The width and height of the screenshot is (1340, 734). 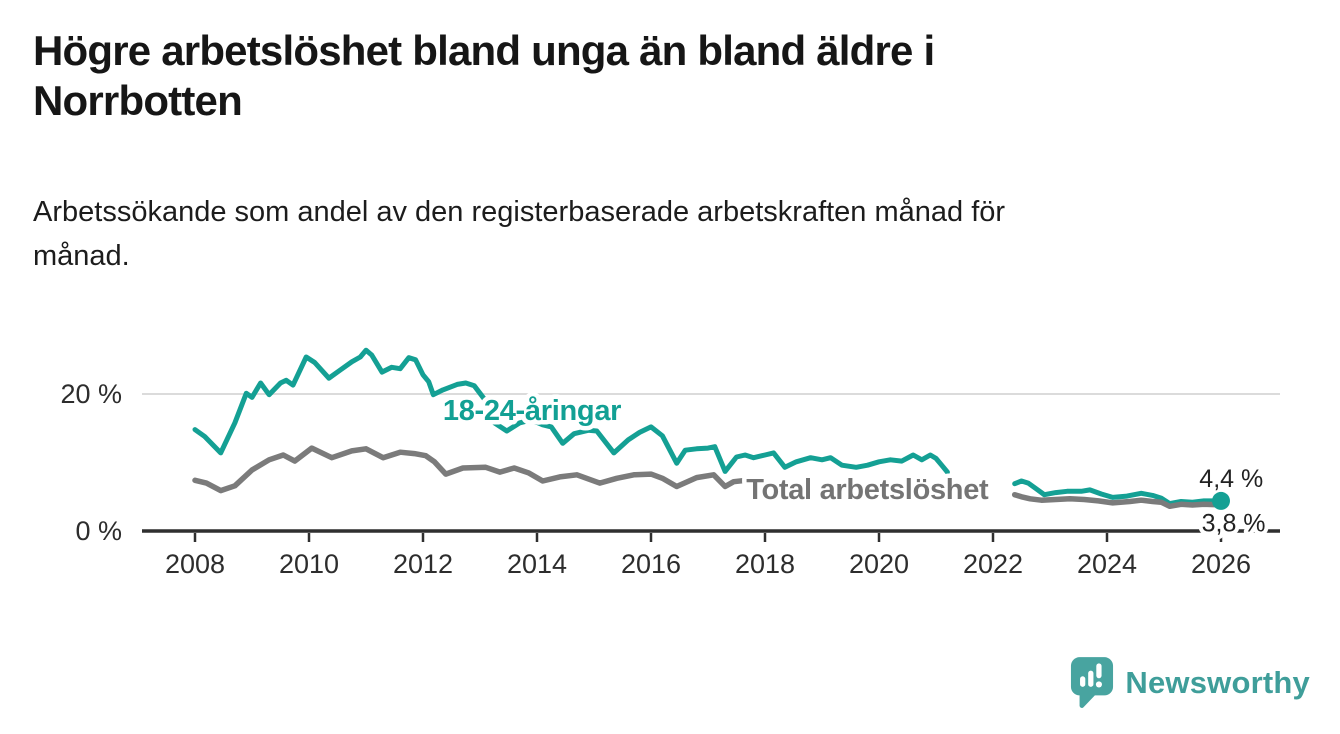 What do you see at coordinates (1099, 671) in the screenshot?
I see `logo-exclamation-bar` at bounding box center [1099, 671].